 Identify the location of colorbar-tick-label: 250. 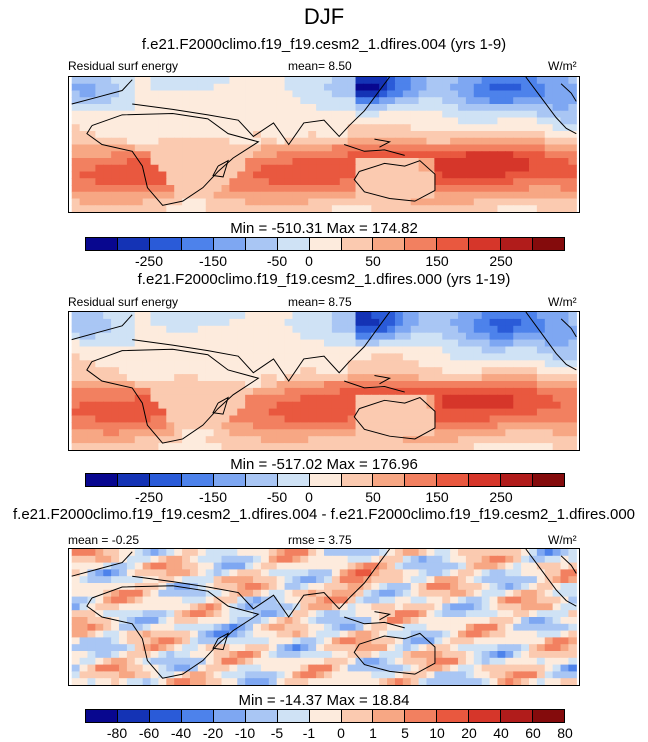
(501, 261).